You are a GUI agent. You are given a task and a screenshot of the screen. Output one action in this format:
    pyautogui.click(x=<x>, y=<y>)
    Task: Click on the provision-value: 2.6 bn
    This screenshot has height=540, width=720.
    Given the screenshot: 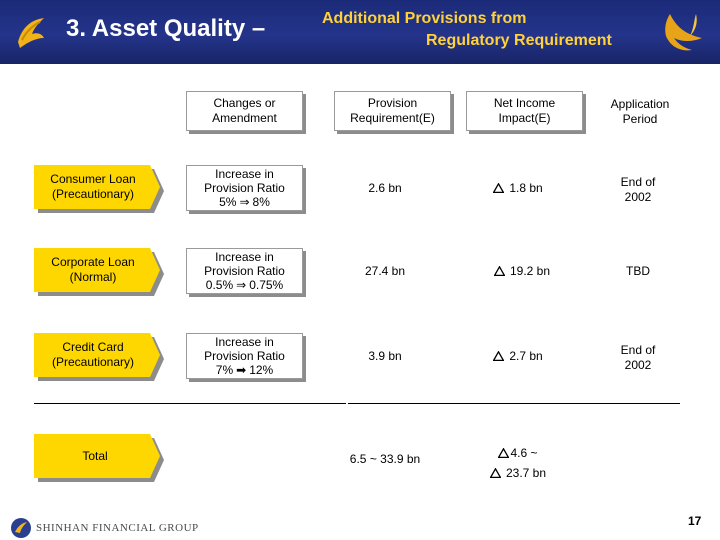 What is the action you would take?
    pyautogui.click(x=385, y=188)
    